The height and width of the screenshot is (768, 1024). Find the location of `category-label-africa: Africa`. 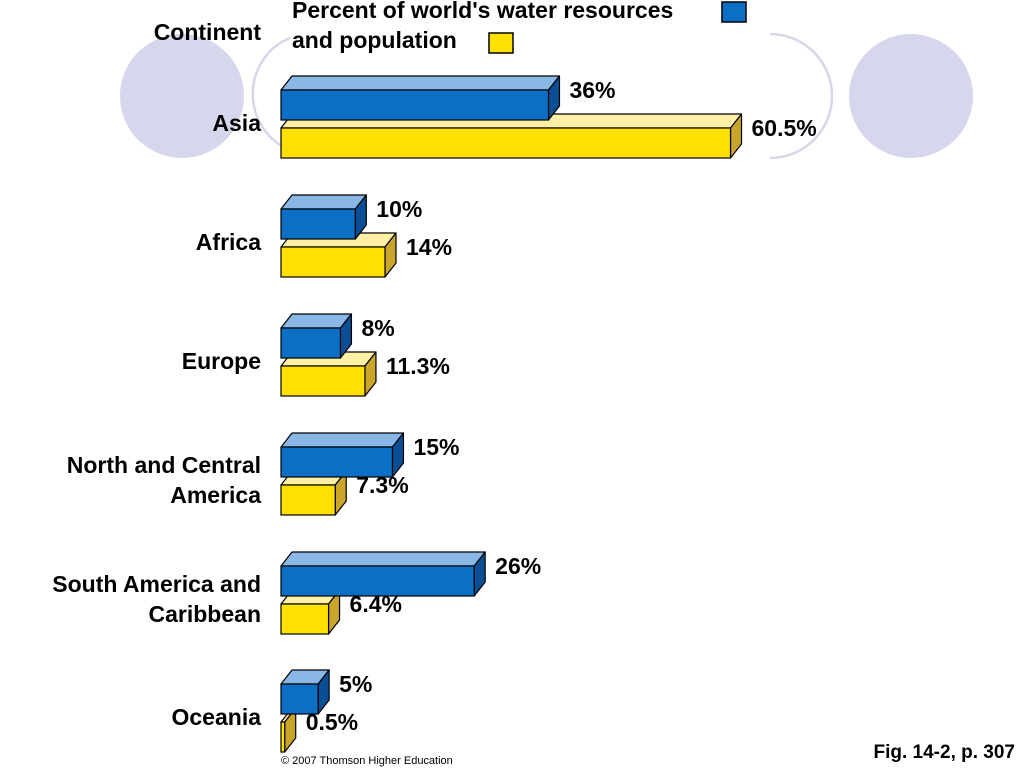

category-label-africa: Africa is located at coordinates (228, 242).